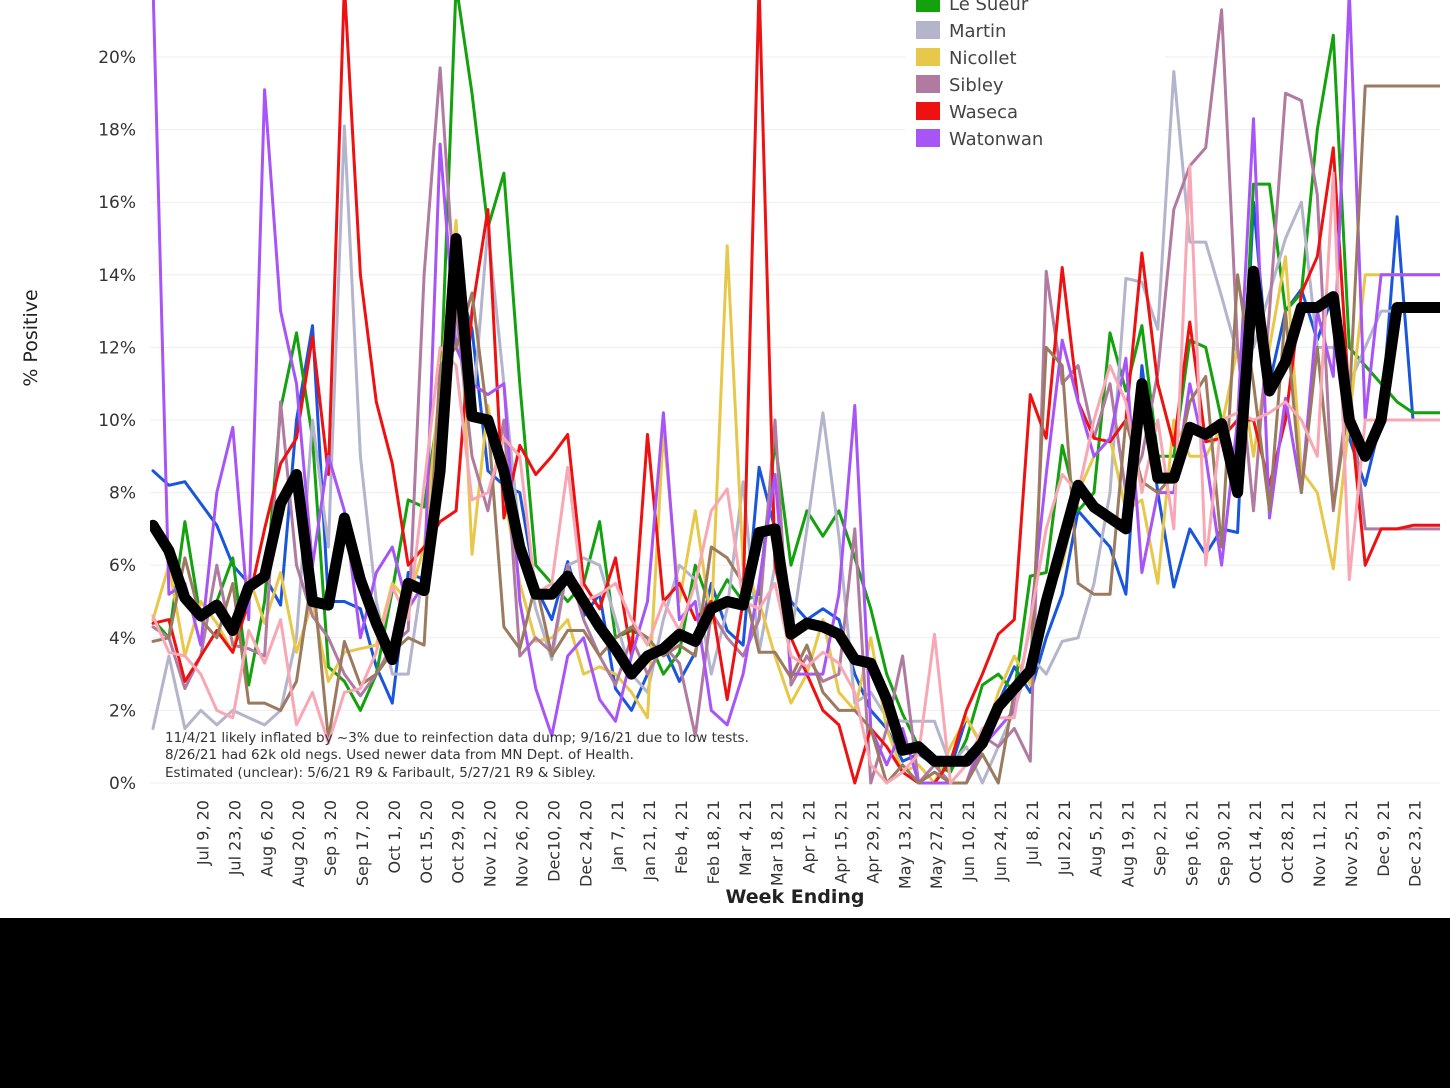  Describe the element at coordinates (977, 31) in the screenshot. I see `legend-label: Martin` at that location.